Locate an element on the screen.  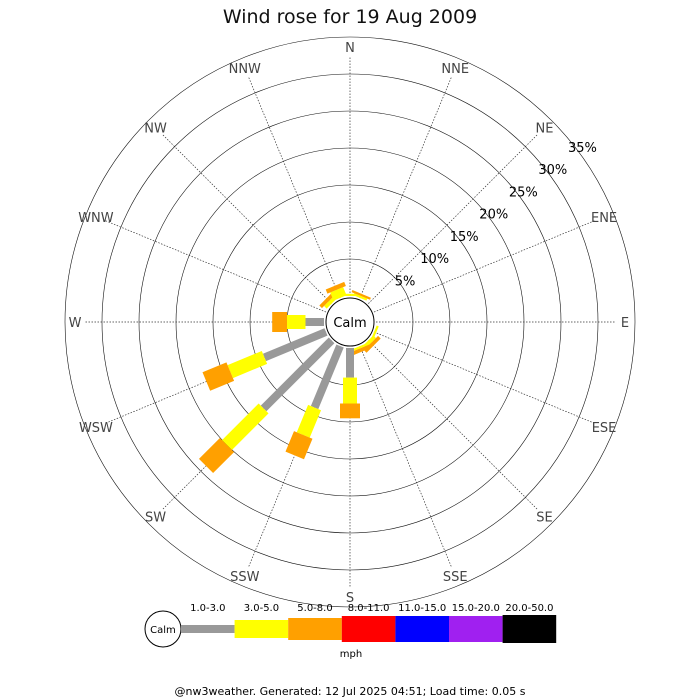
bar-sse-3.0-5.0 is located at coordinates (360, 347).